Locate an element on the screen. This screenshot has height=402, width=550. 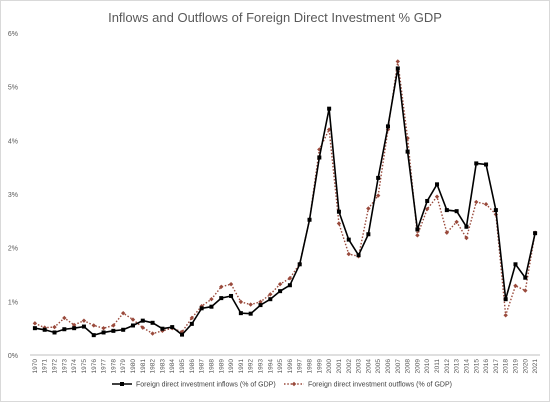
x-tick-label: 2002 is located at coordinates (349, 366).